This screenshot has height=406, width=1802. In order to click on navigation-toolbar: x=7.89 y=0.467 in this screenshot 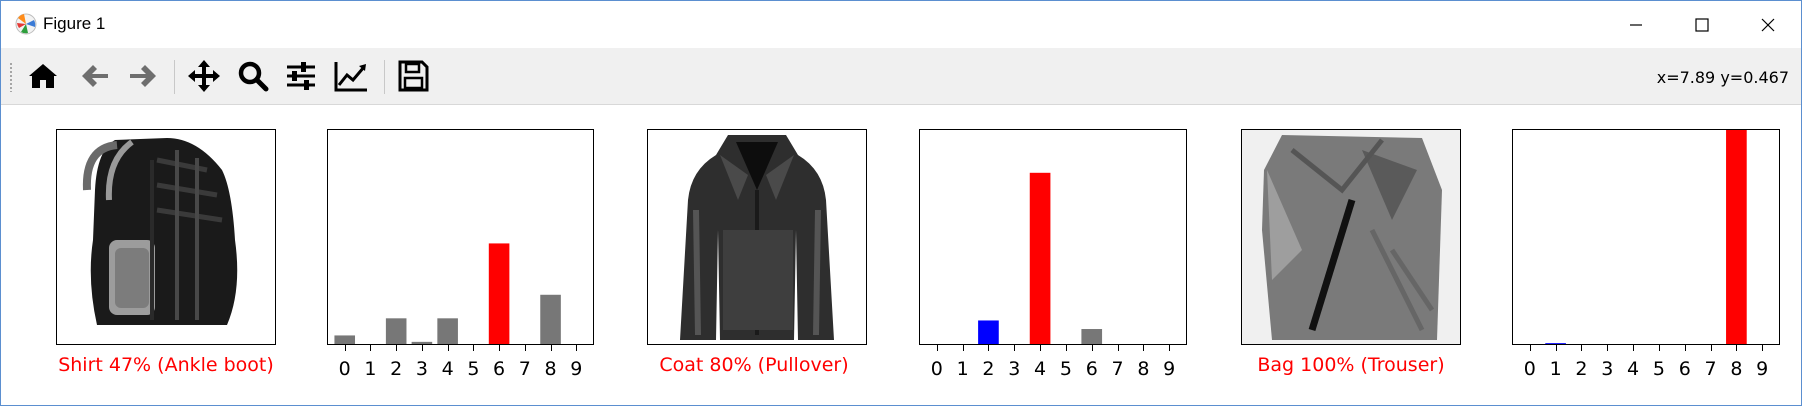, I will do `click(901, 76)`.